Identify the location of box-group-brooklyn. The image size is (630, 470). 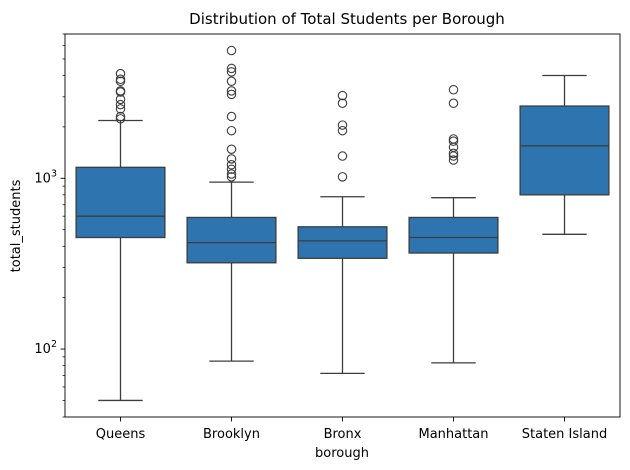
(231, 203).